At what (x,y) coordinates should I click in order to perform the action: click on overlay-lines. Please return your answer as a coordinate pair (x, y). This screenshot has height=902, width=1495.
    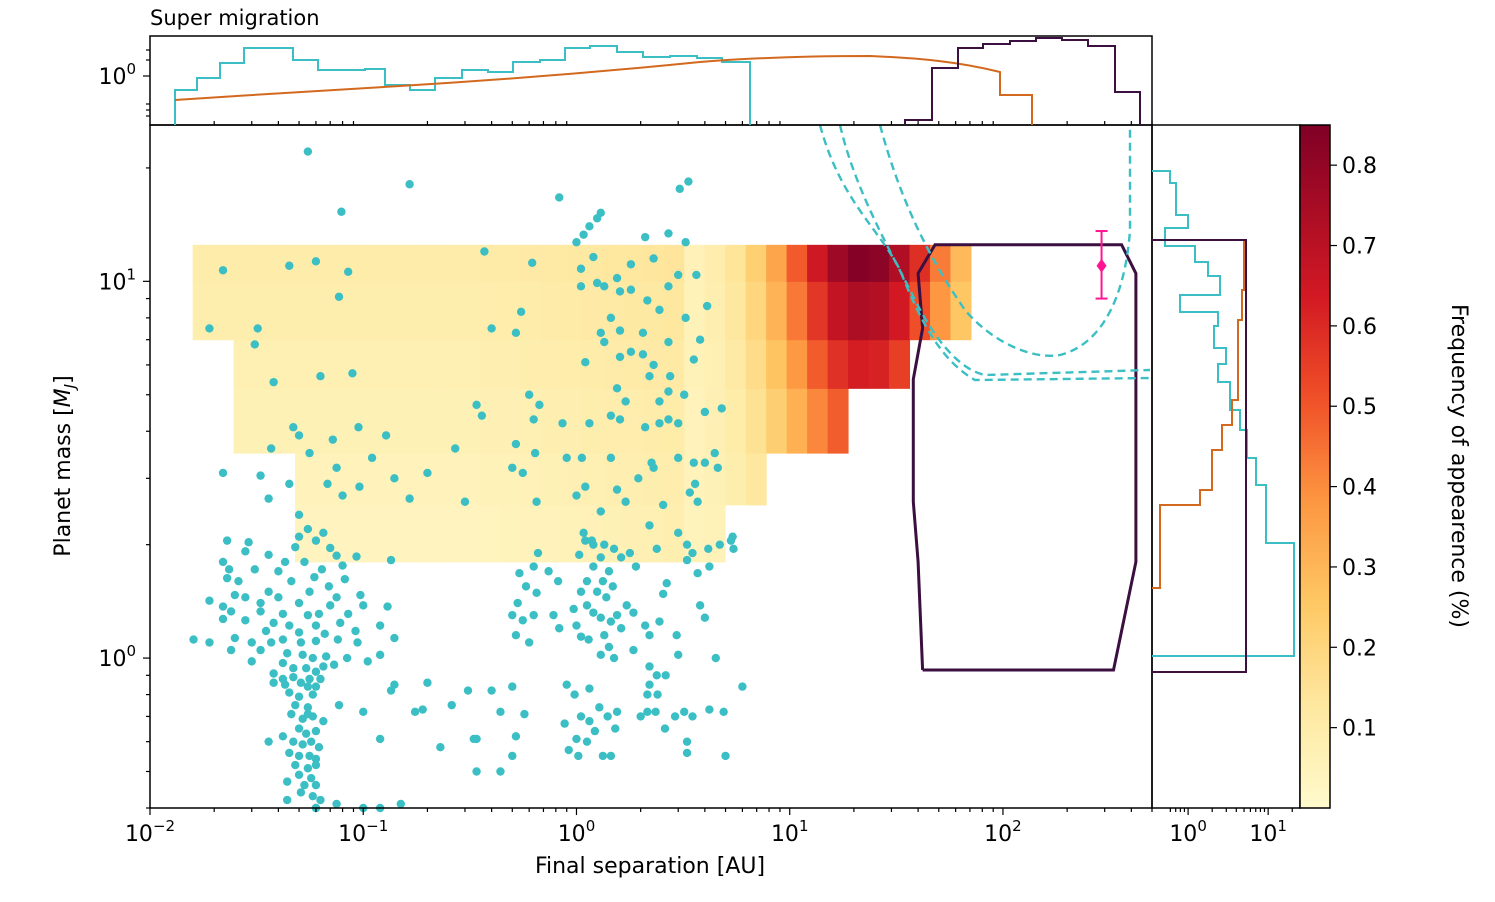
    Looking at the image, I should click on (984, 398).